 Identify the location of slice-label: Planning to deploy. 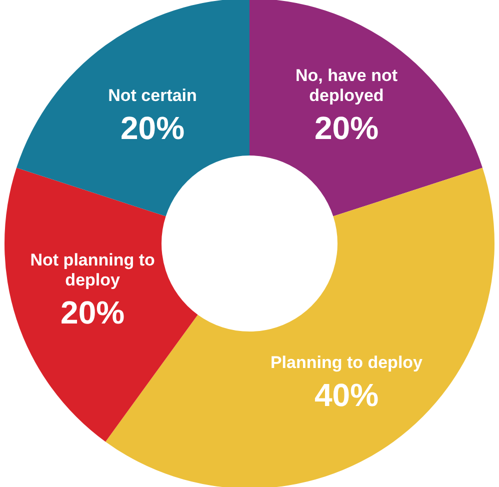
(347, 362).